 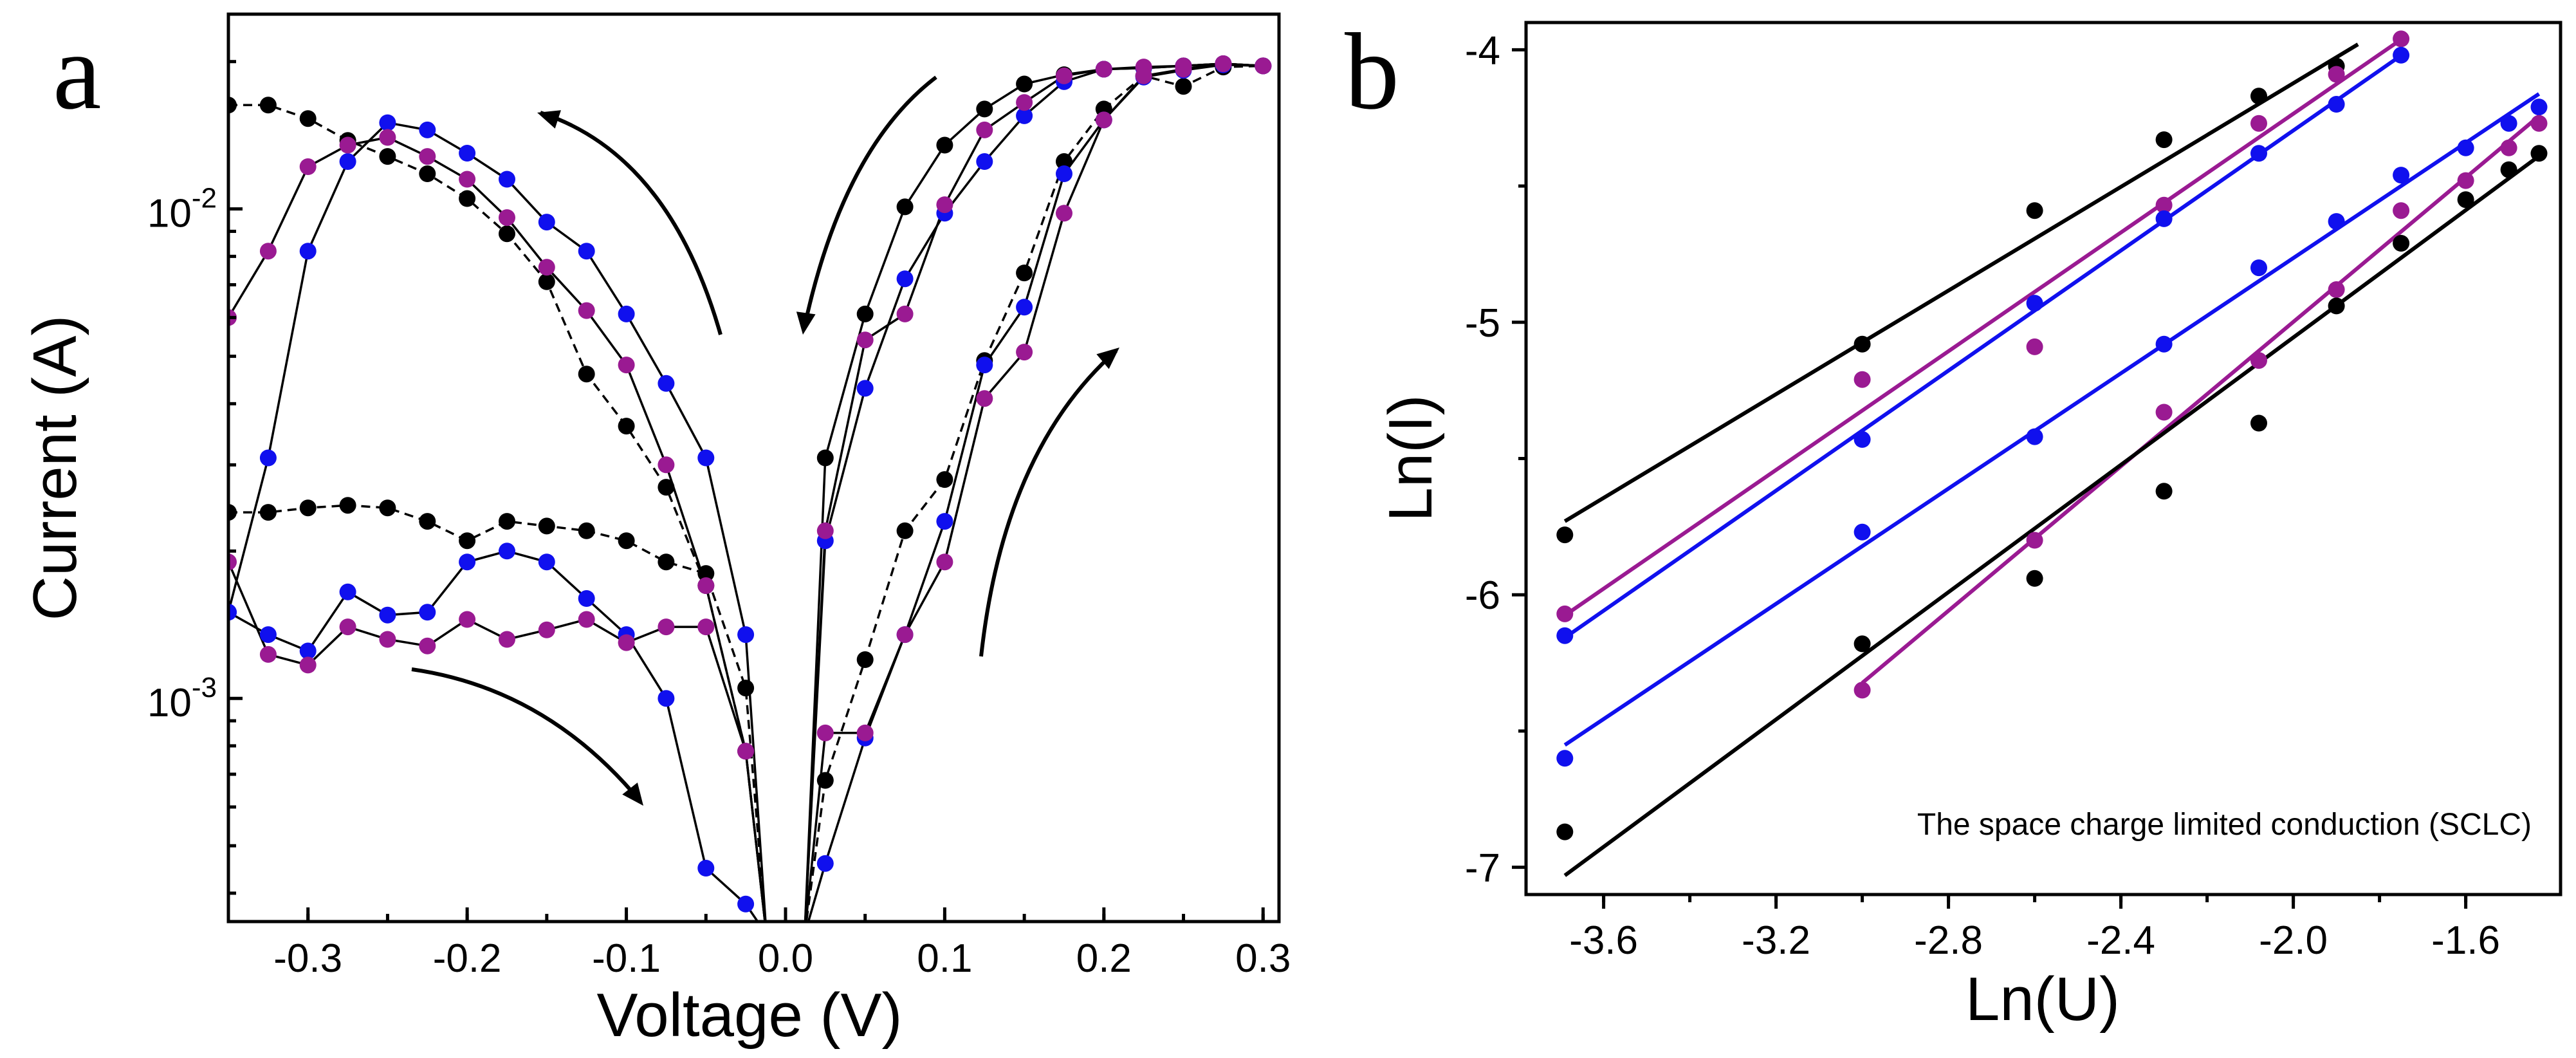 I want to click on x-tick-label: -2.4, so click(x=2120, y=940).